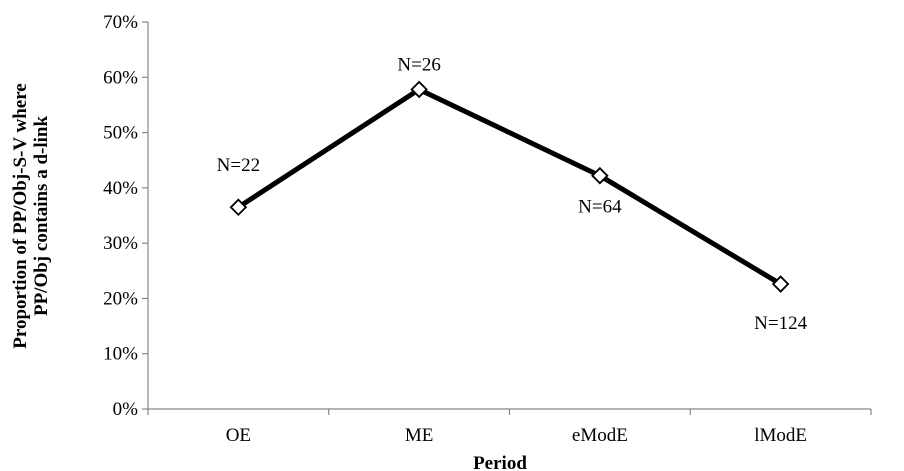 The image size is (904, 471). Describe the element at coordinates (418, 64) in the screenshot. I see `data-label: N=26` at that location.